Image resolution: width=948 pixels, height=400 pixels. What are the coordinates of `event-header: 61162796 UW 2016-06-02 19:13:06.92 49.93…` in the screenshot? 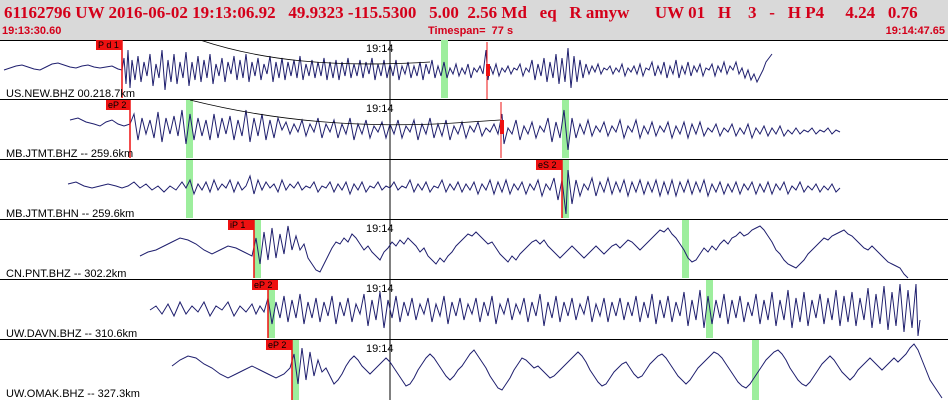 It's located at (474, 20).